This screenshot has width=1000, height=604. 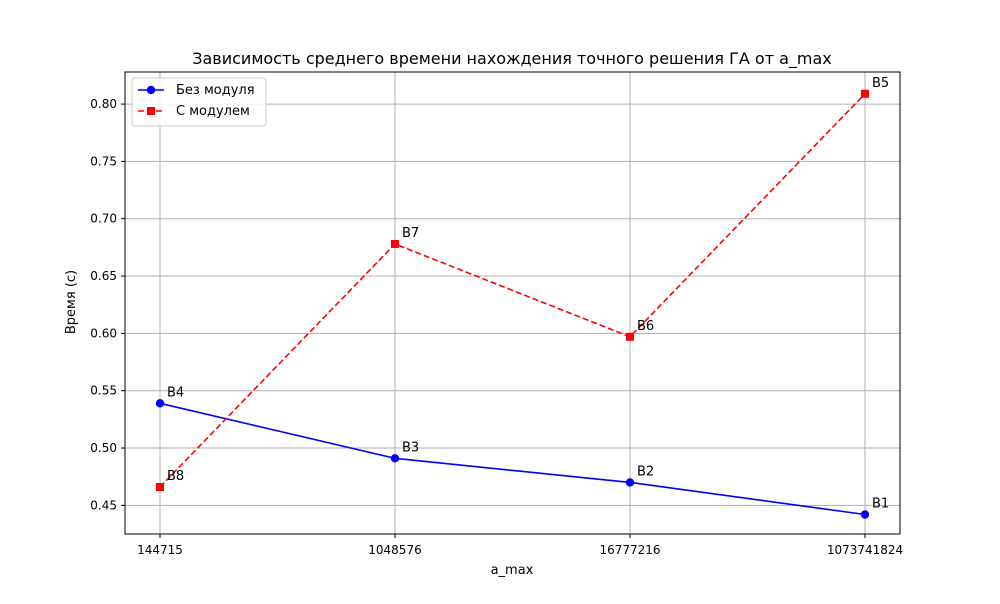 I want to click on y-tick-label: 0.80, so click(x=103, y=104).